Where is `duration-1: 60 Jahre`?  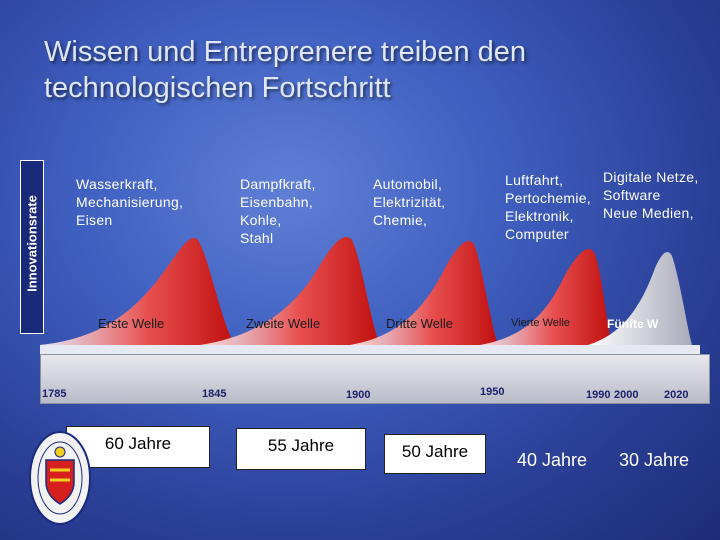 duration-1: 60 Jahre is located at coordinates (138, 447).